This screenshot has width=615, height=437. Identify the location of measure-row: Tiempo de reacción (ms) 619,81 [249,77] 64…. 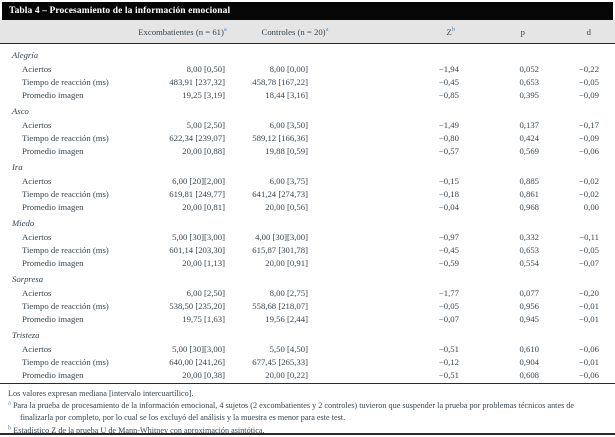
(307, 192).